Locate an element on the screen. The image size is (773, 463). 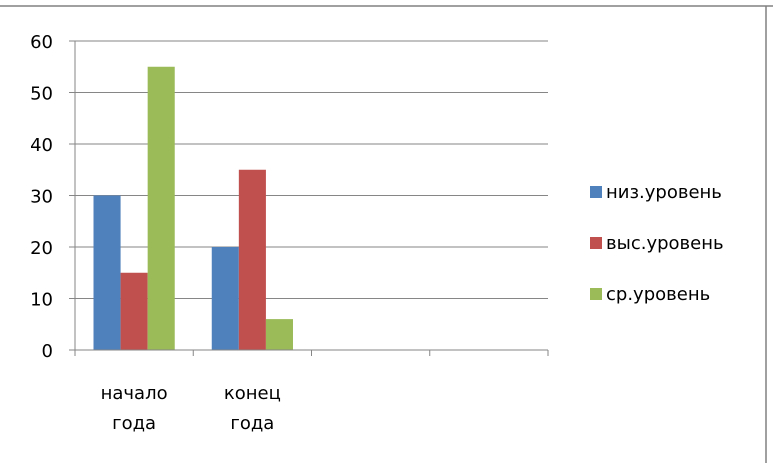
x-axis: начало года конец года is located at coordinates (311, 391).